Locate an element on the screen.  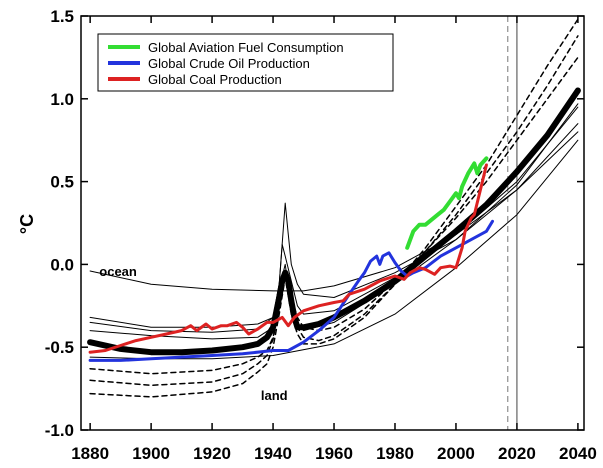
land-annotation: land is located at coordinates (274, 395).